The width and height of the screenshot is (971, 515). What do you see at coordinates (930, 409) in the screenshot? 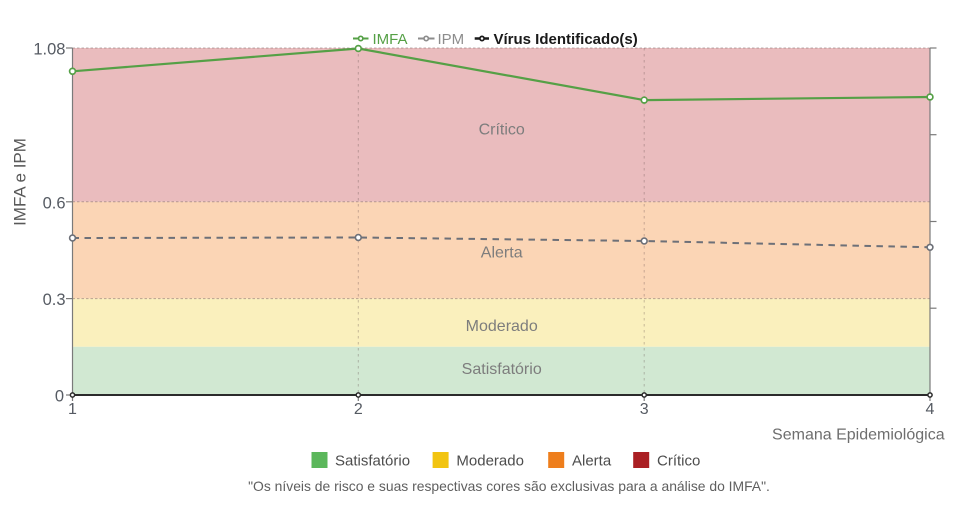
I see `svg-text: 4` at bounding box center [930, 409].